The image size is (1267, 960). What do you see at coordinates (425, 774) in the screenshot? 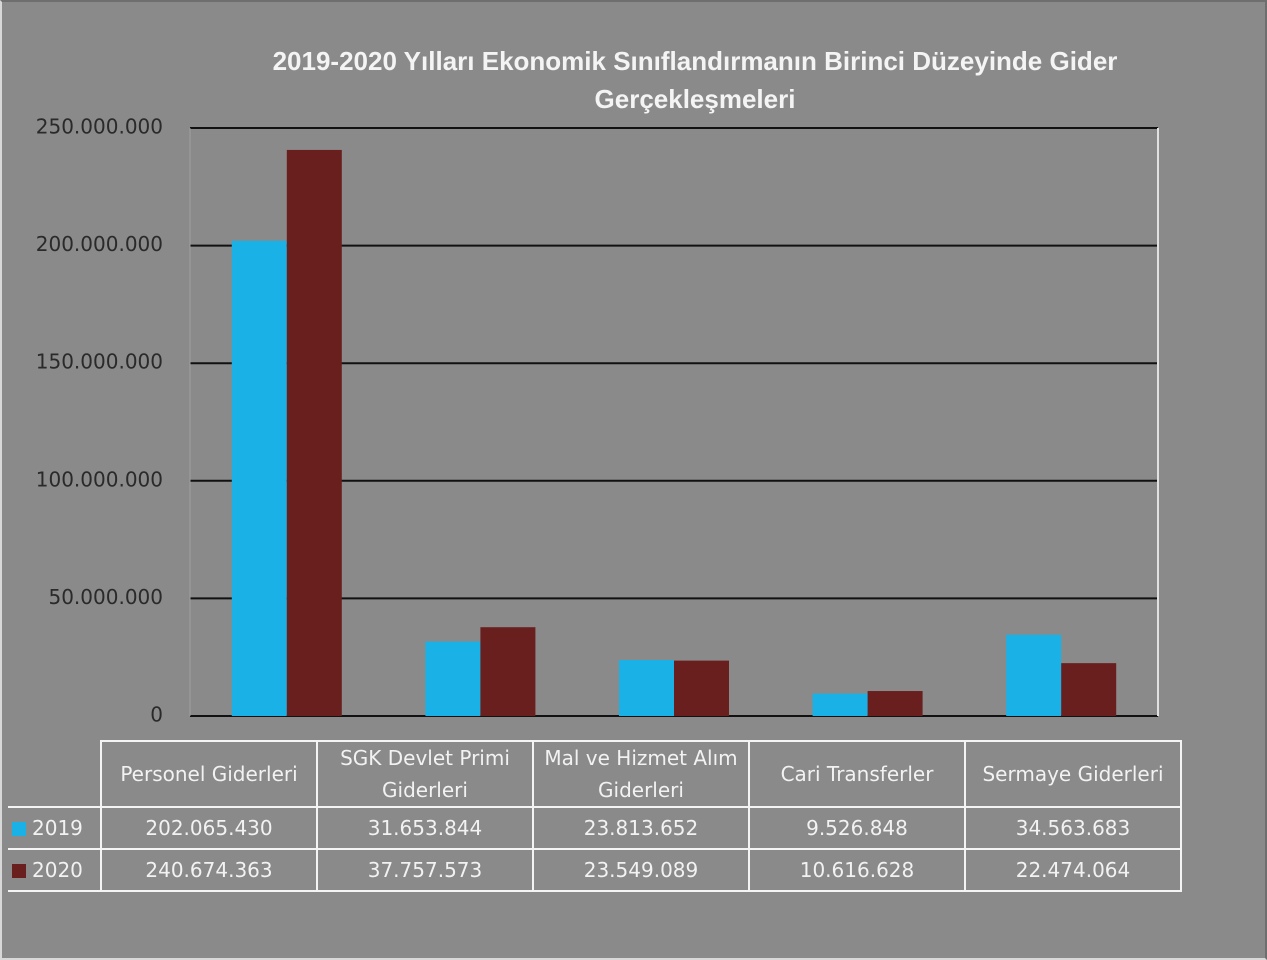
I see `category-label: SGK Devlet Primi Giderleri` at bounding box center [425, 774].